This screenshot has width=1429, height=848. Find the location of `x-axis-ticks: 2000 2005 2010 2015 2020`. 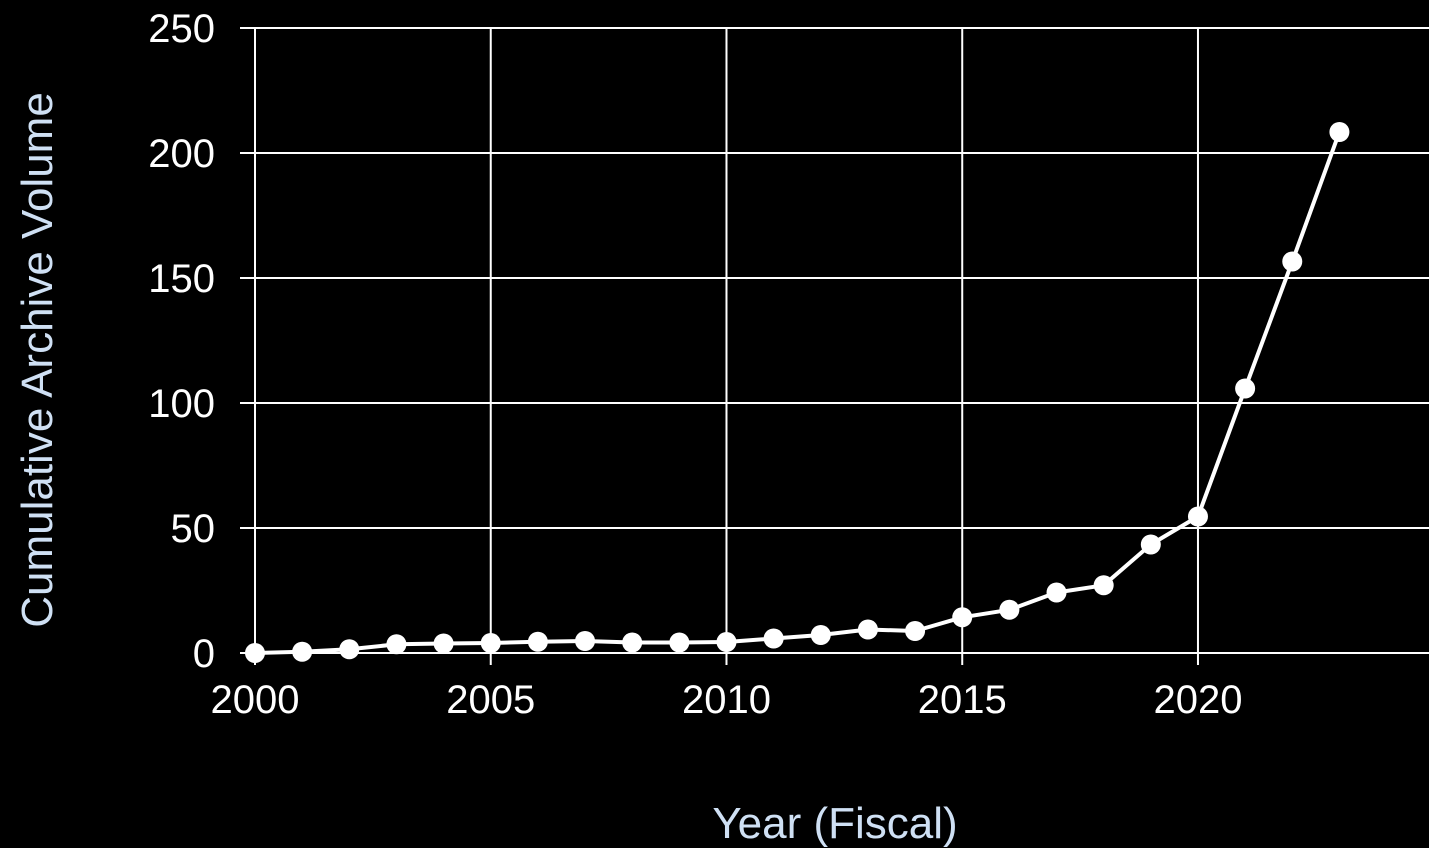

x-axis-ticks: 2000 2005 2010 2015 2020 is located at coordinates (727, 700).